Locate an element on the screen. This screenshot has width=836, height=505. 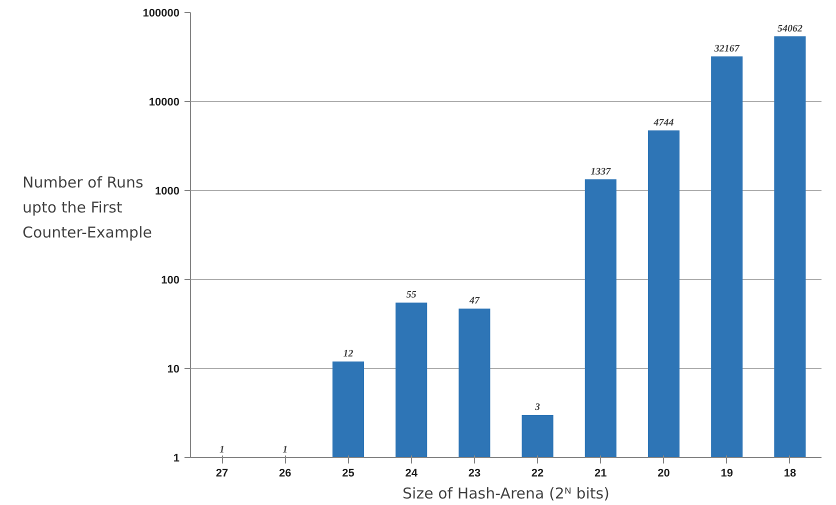
data-label: 1337 is located at coordinates (601, 172).